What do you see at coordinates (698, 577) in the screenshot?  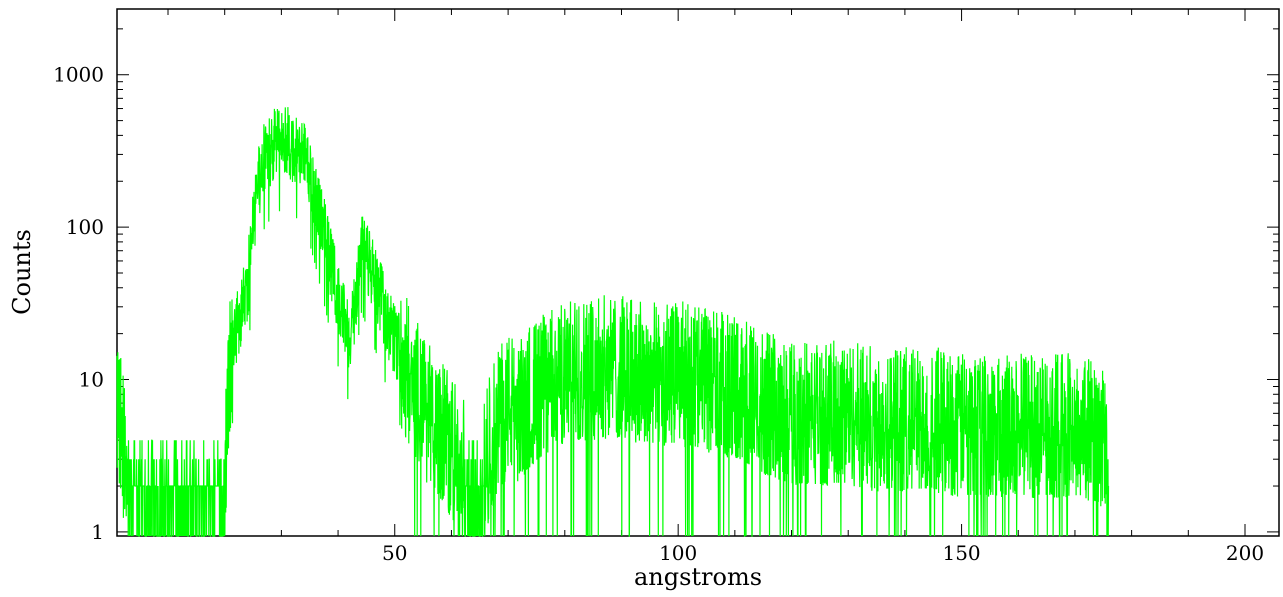 I see `x-axis-label: angstroms` at bounding box center [698, 577].